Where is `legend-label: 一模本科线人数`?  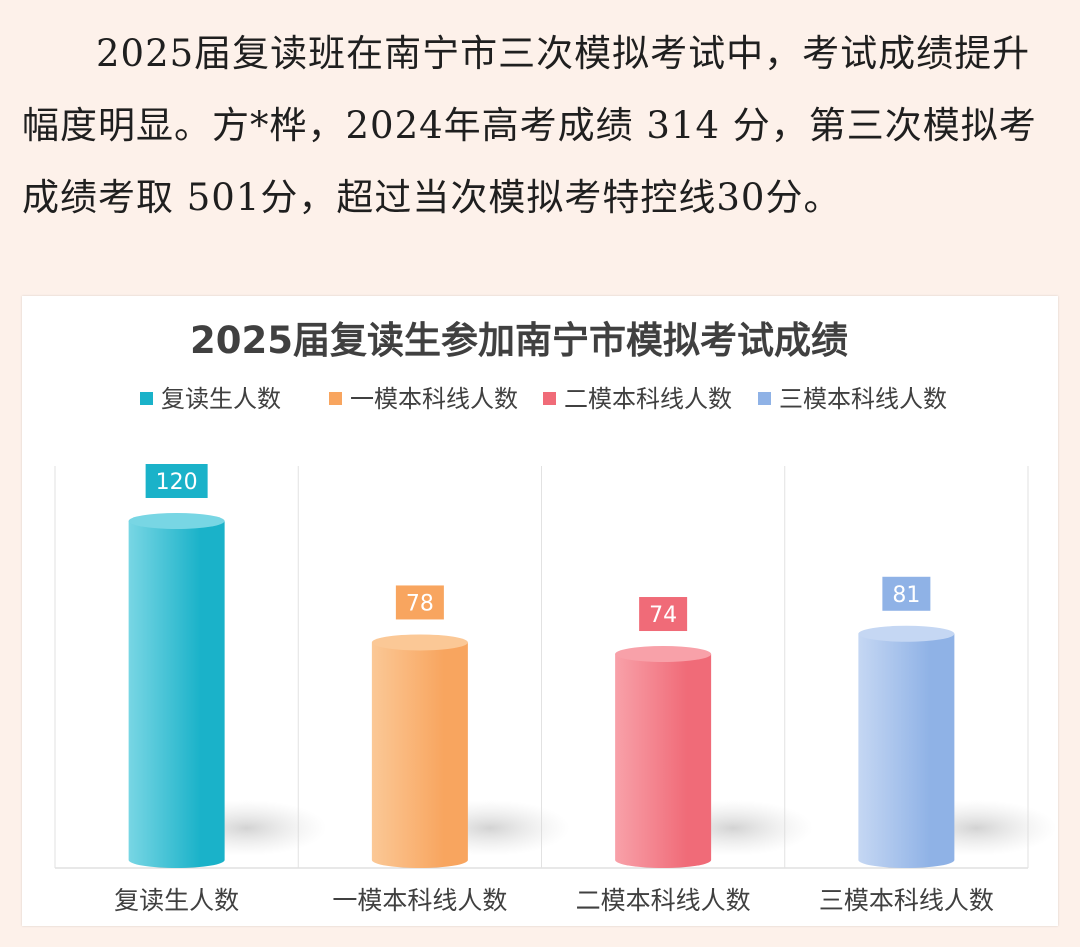
legend-label: 一模本科线人数 is located at coordinates (434, 399).